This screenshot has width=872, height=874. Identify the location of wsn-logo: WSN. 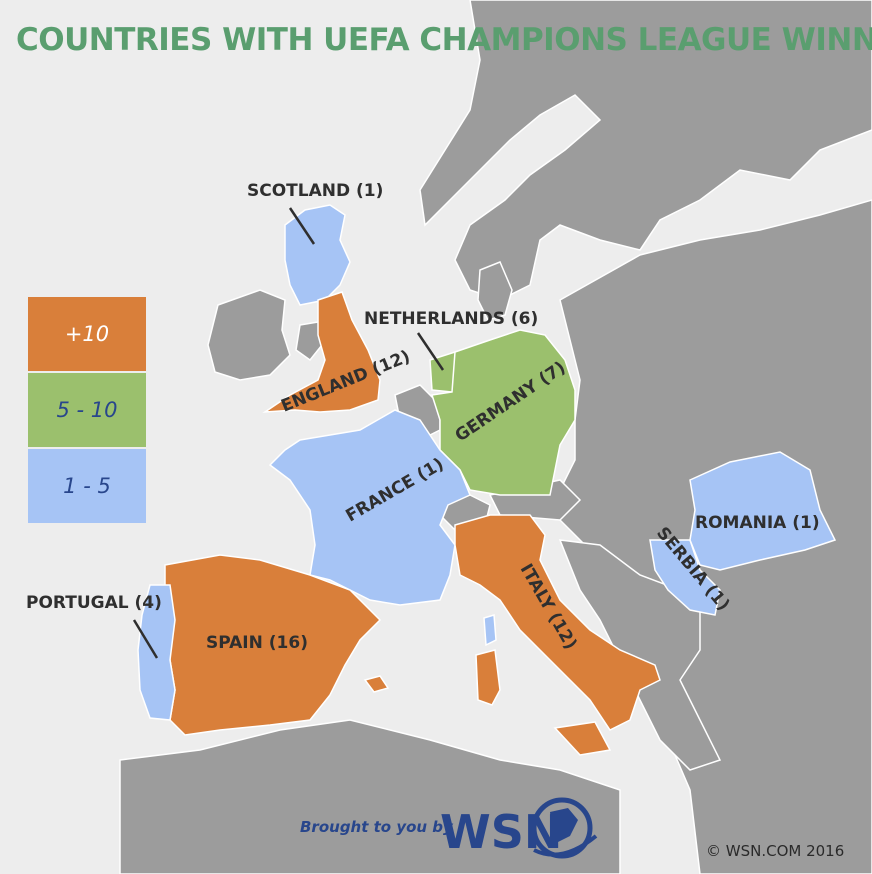
(523, 828).